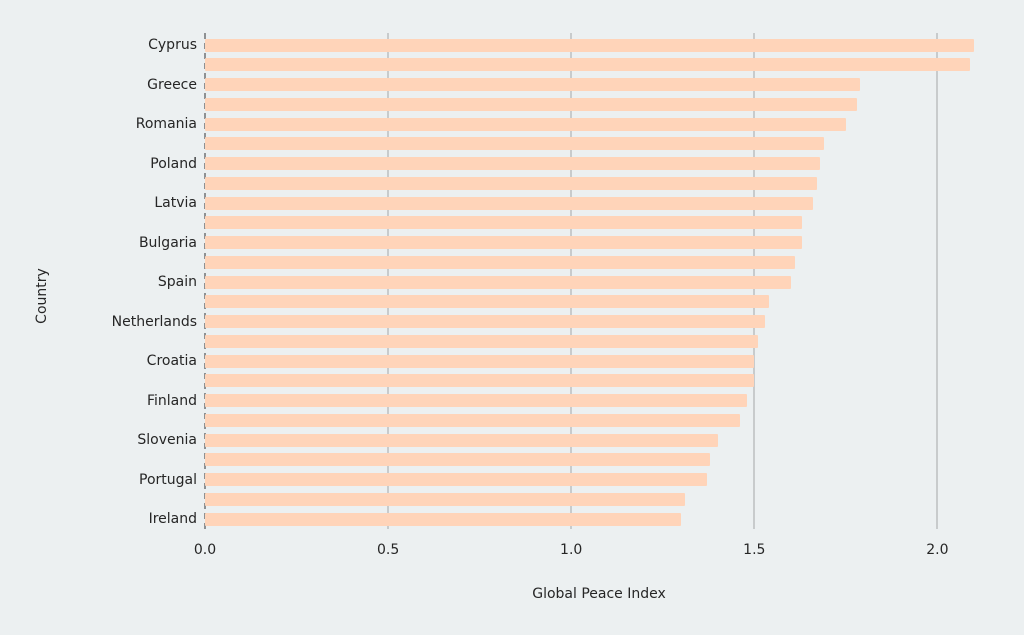 The image size is (1024, 635). Describe the element at coordinates (177, 282) in the screenshot. I see `y-tick-label: Spain` at that location.